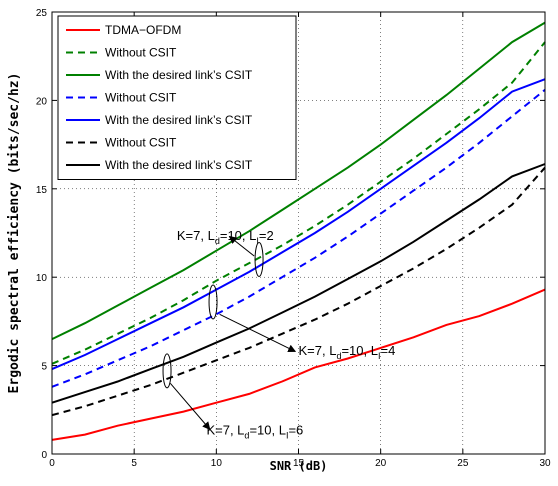 The image size is (558, 486). I want to click on x-tick-label: 30, so click(545, 463).